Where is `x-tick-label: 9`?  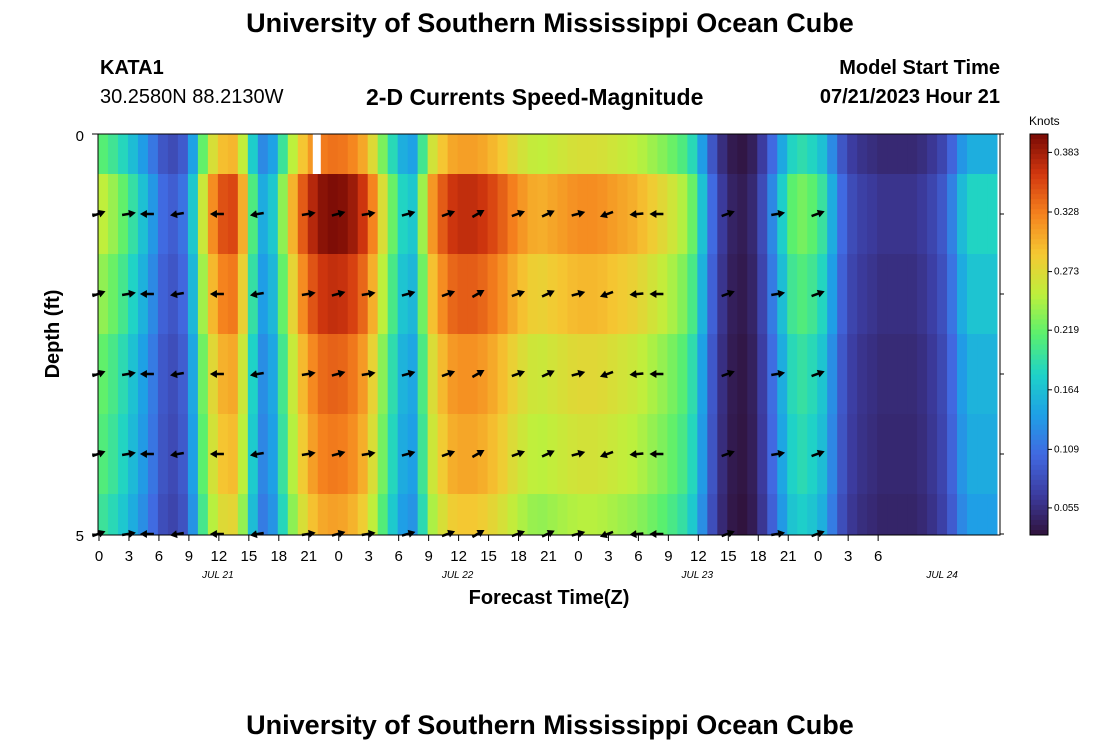 x-tick-label: 9 is located at coordinates (668, 556).